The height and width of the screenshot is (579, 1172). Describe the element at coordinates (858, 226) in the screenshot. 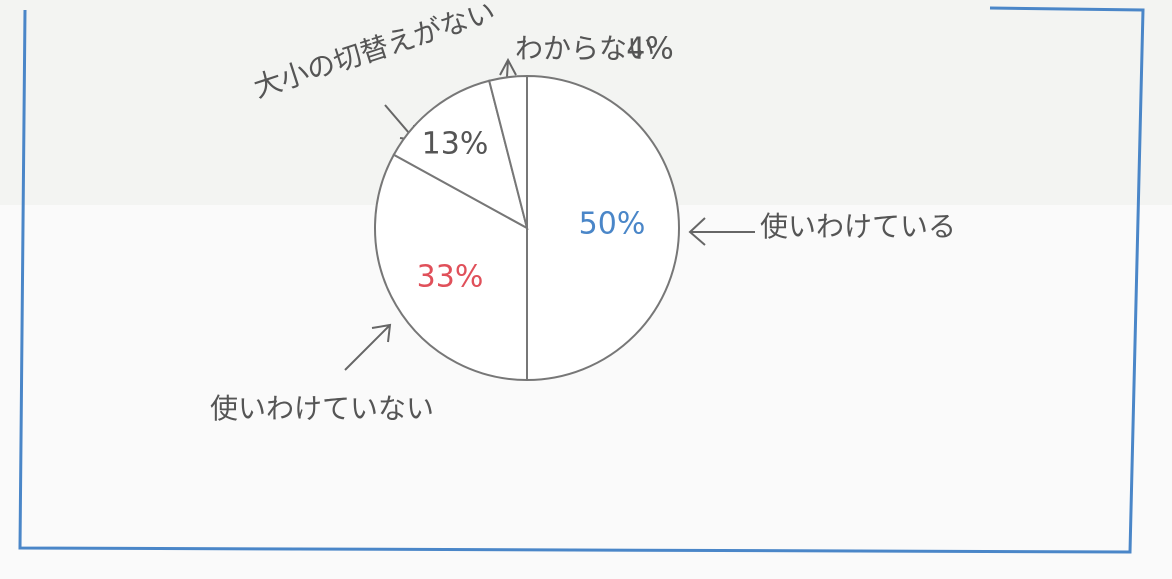

I see `category-label: 使いわけている` at that location.